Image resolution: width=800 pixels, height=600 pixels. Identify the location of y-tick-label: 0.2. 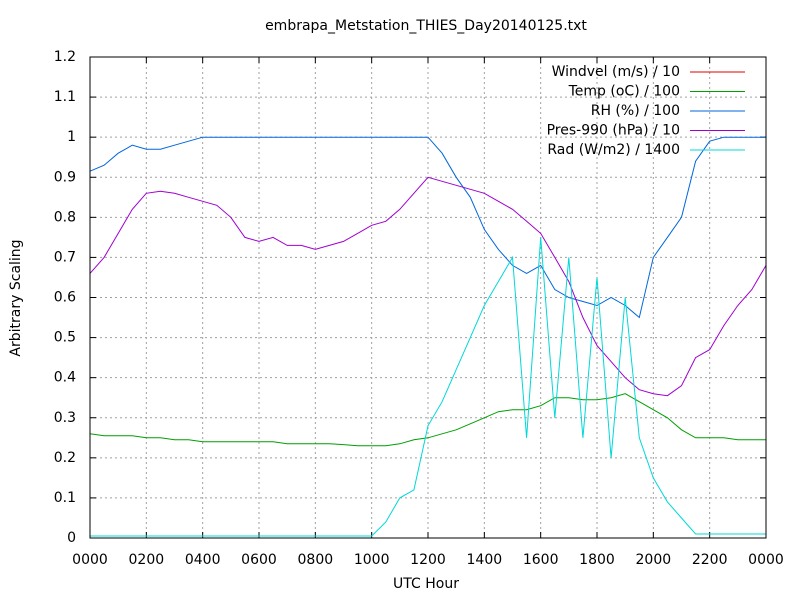
(65, 458).